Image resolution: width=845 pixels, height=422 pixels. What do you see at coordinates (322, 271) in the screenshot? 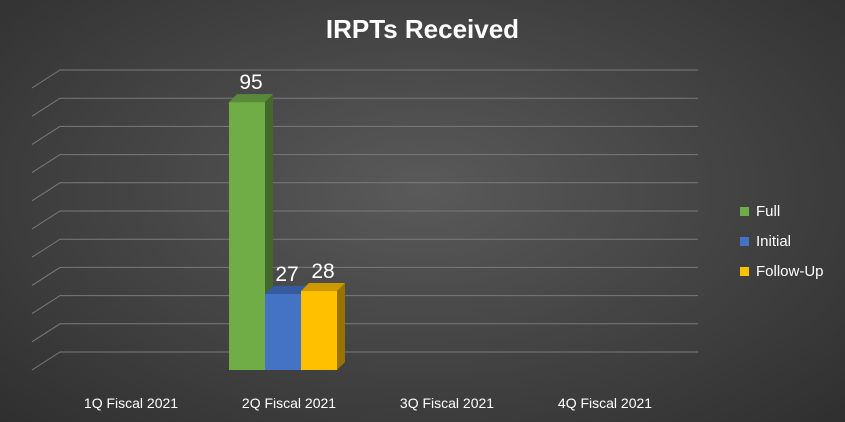
I see `data-label-follow-up: 28` at bounding box center [322, 271].